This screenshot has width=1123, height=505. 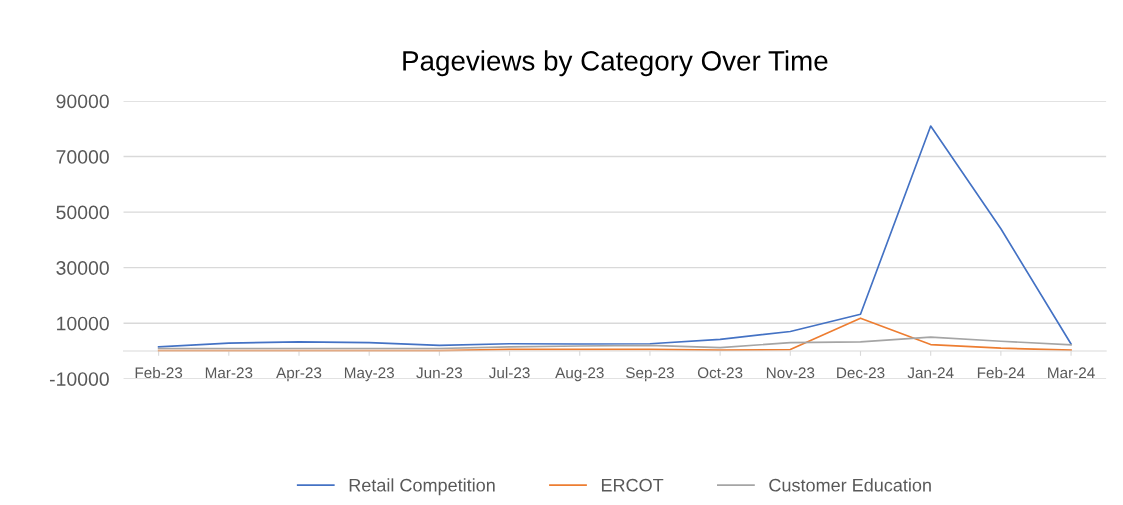 I want to click on x-tick-label: Nov-23, so click(x=790, y=373).